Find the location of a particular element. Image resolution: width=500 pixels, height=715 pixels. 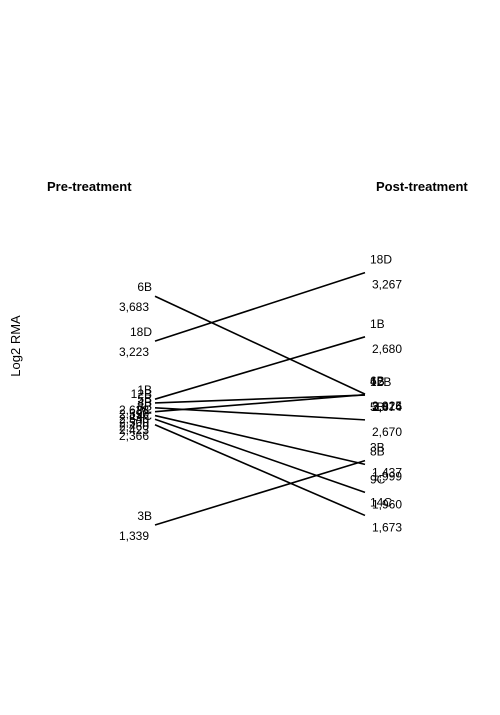

value-label-left-4B: 2,500 is located at coordinates (134, 423).